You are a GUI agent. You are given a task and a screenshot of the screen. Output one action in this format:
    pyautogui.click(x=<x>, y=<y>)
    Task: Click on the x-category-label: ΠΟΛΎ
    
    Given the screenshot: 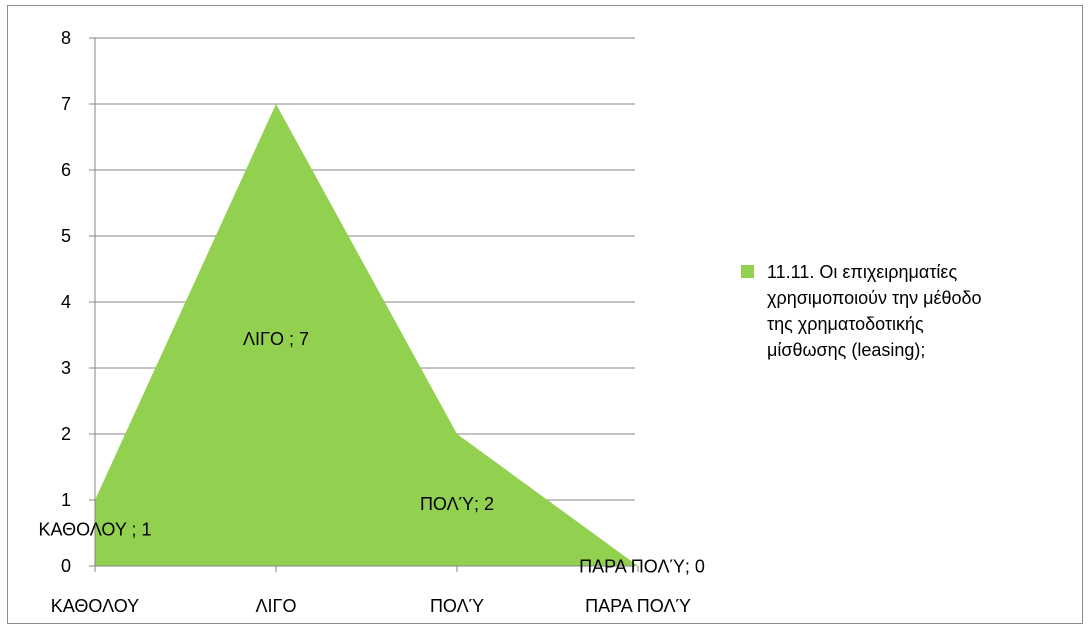 What is the action you would take?
    pyautogui.click(x=457, y=606)
    